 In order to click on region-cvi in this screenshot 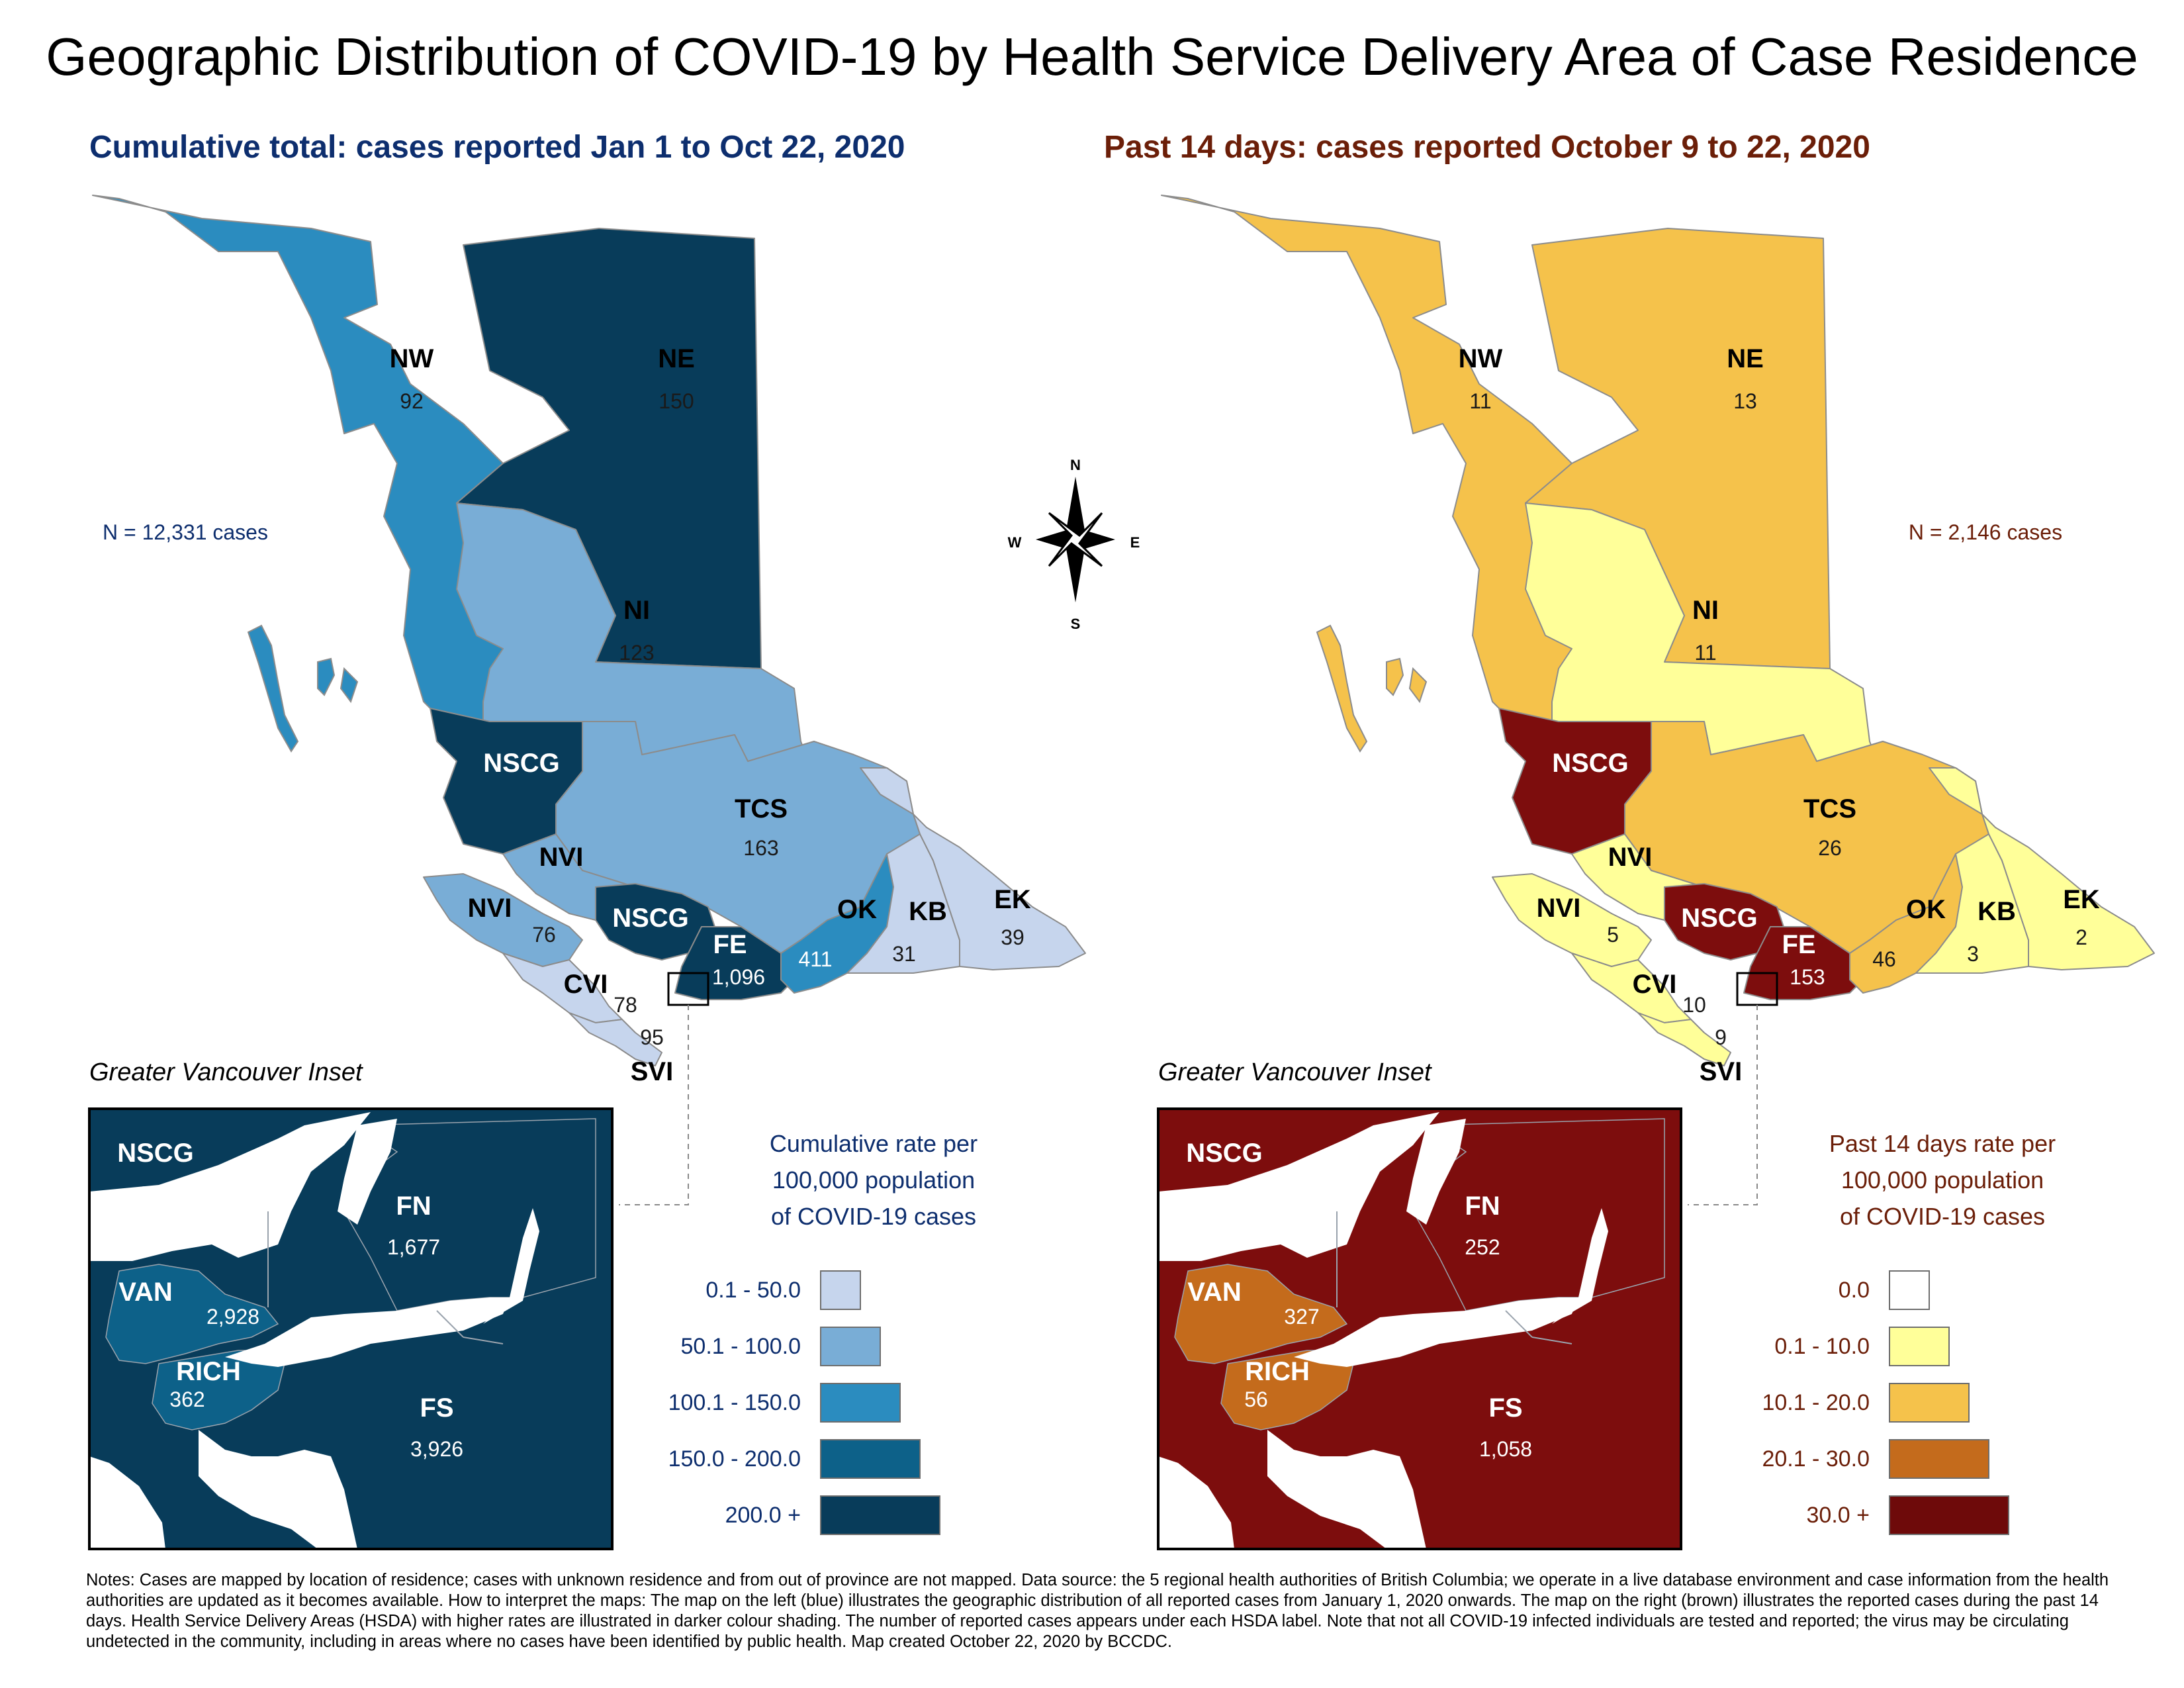, I will do `click(1632, 988)`.